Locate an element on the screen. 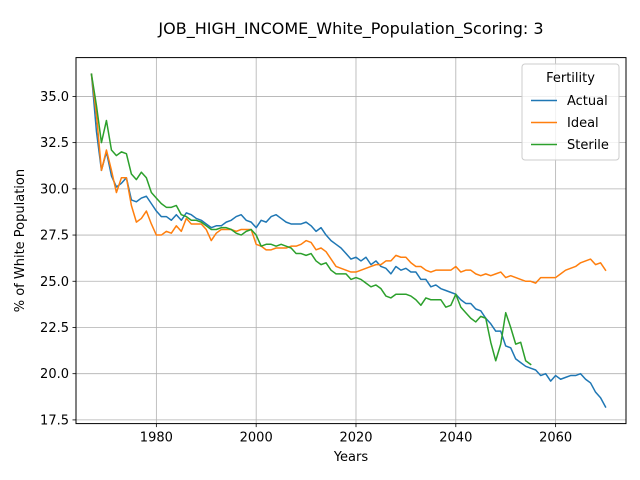  legend-label-actual: Actual is located at coordinates (587, 101).